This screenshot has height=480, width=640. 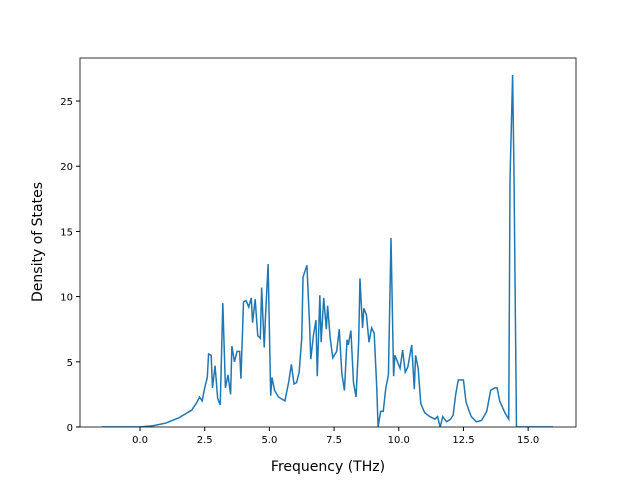 What do you see at coordinates (528, 440) in the screenshot?
I see `x-tick-label: 15.0` at bounding box center [528, 440].